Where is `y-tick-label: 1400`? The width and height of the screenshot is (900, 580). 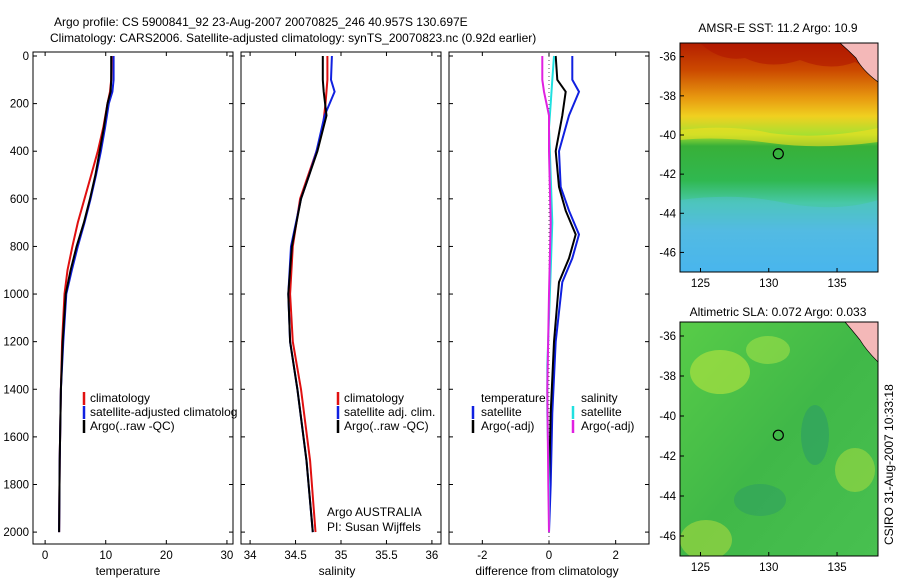 y-tick-label: 1400 is located at coordinates (16, 390).